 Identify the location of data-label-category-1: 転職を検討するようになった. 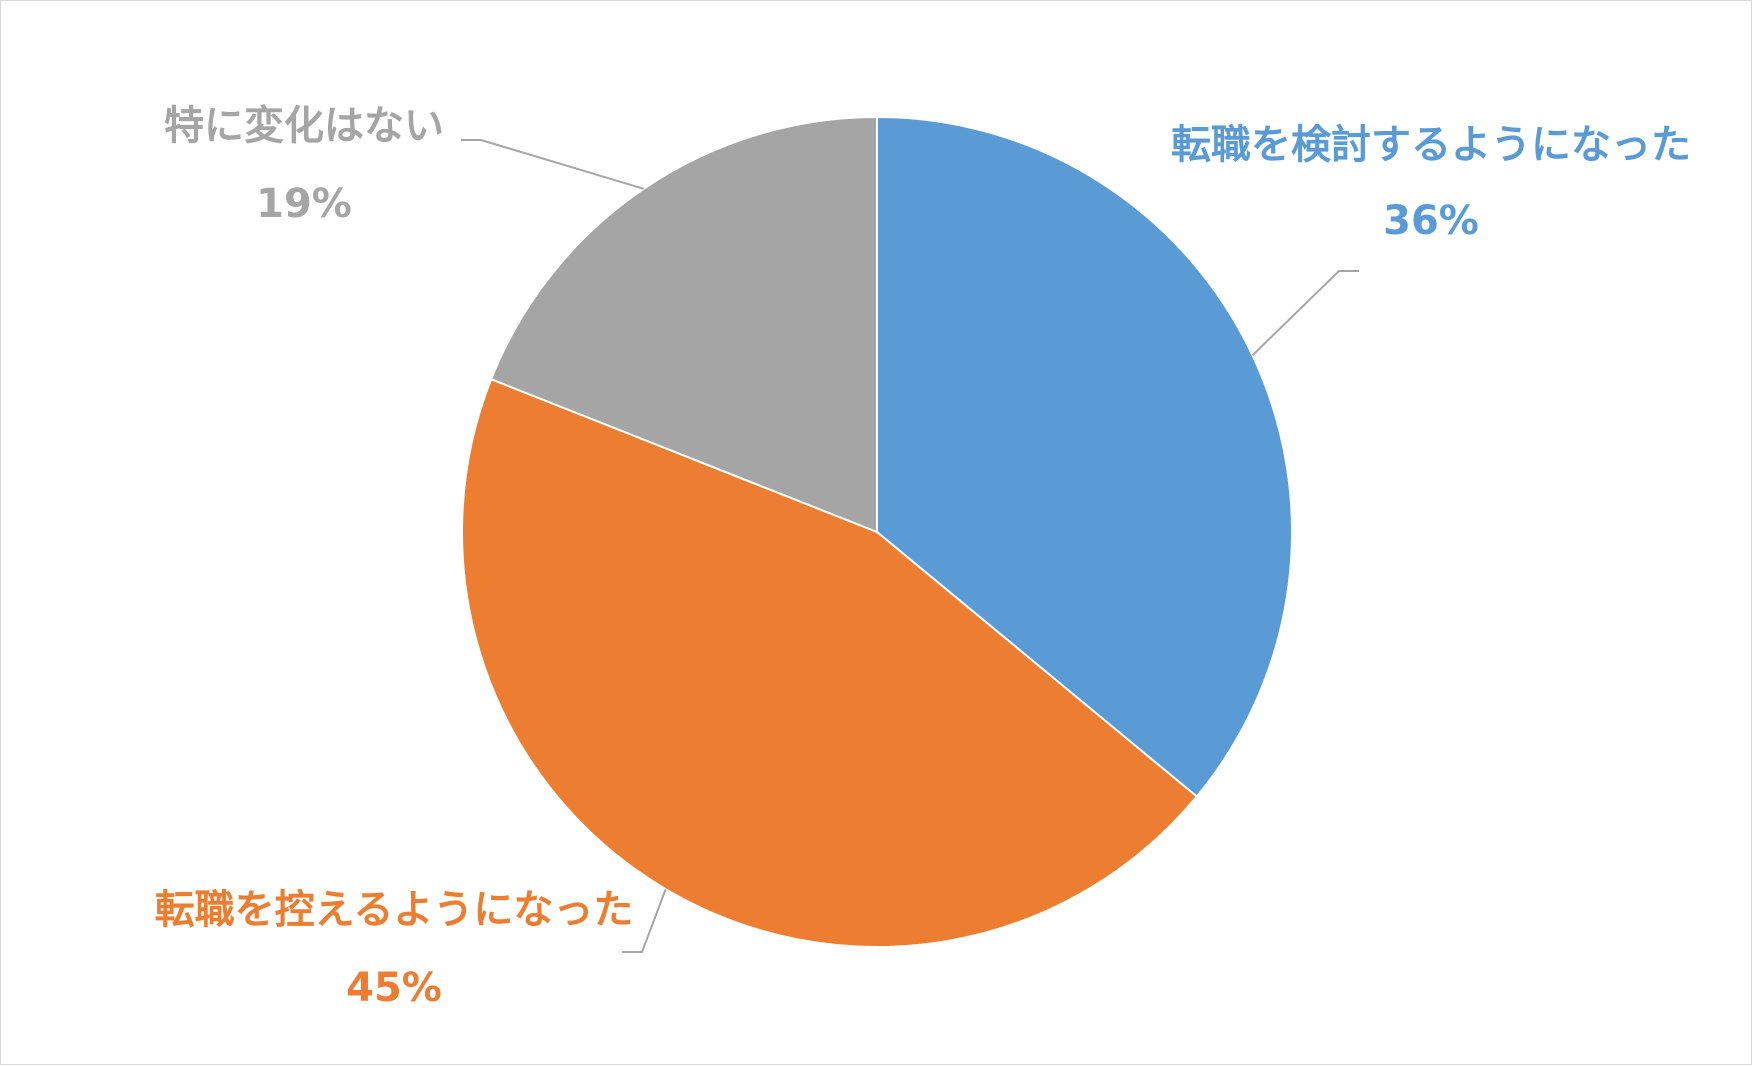
(1431, 145).